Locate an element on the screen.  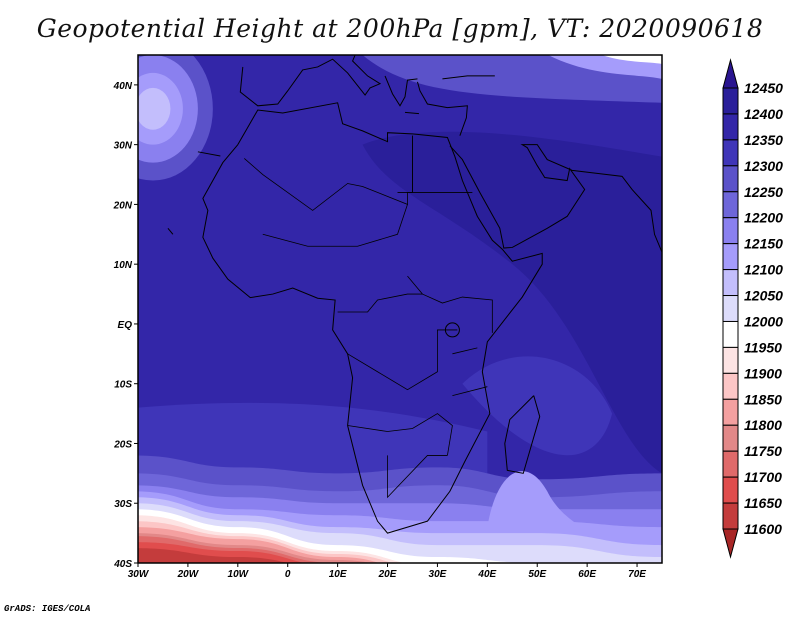
x-tick-label: 0 is located at coordinates (288, 574).